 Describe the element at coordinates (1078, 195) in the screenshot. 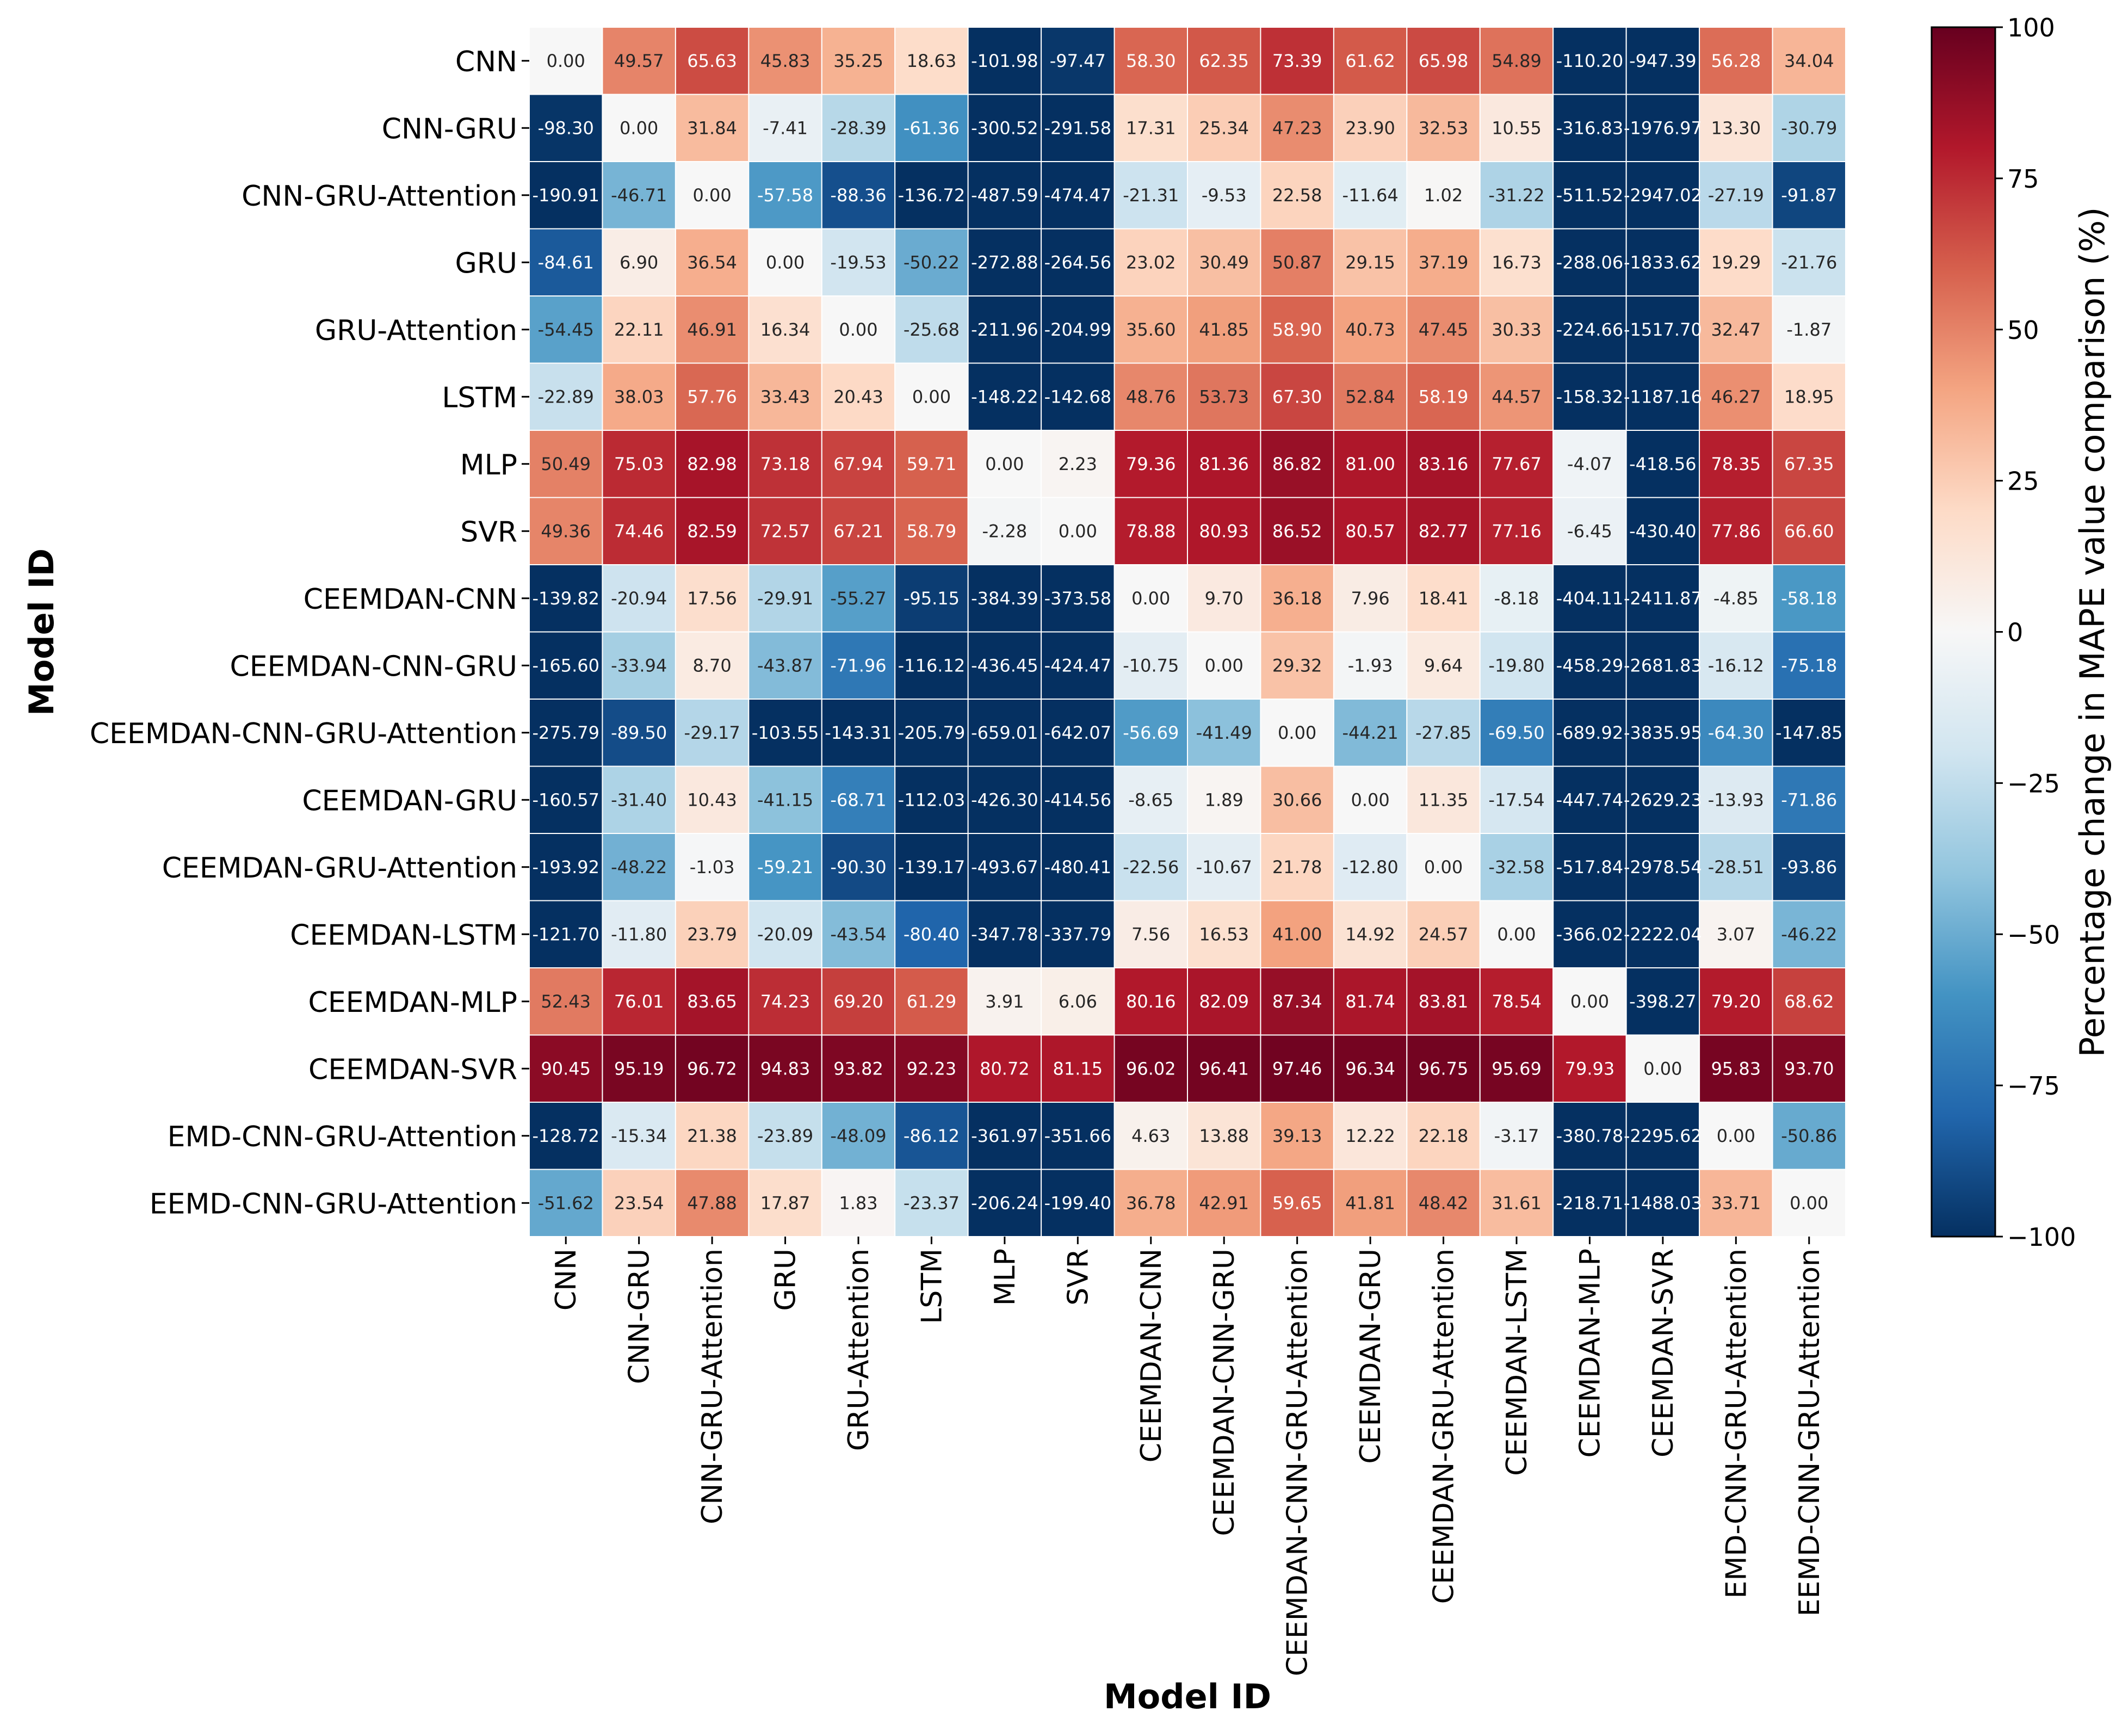

I see `cell-value: -474.47` at that location.